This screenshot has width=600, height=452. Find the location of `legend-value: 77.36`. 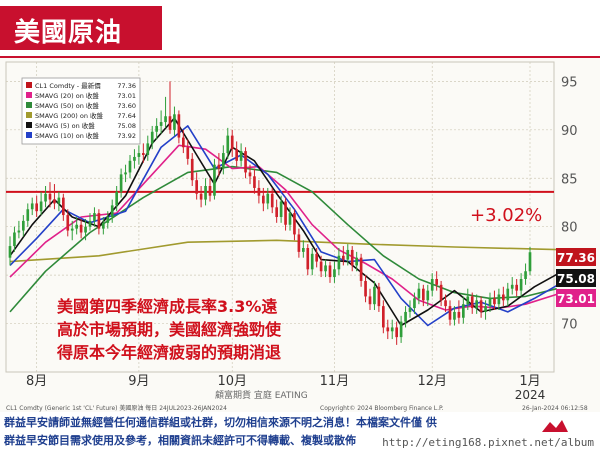

legend-value: 77.36 is located at coordinates (126, 86).